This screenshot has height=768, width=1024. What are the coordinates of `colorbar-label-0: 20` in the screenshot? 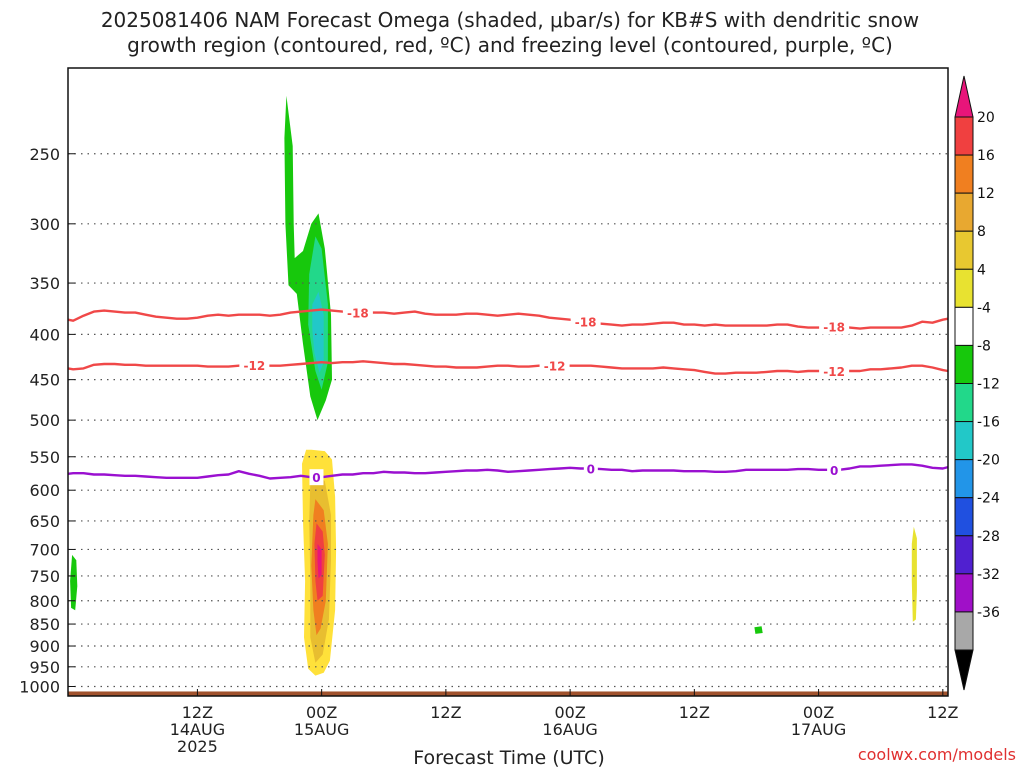 It's located at (986, 118).